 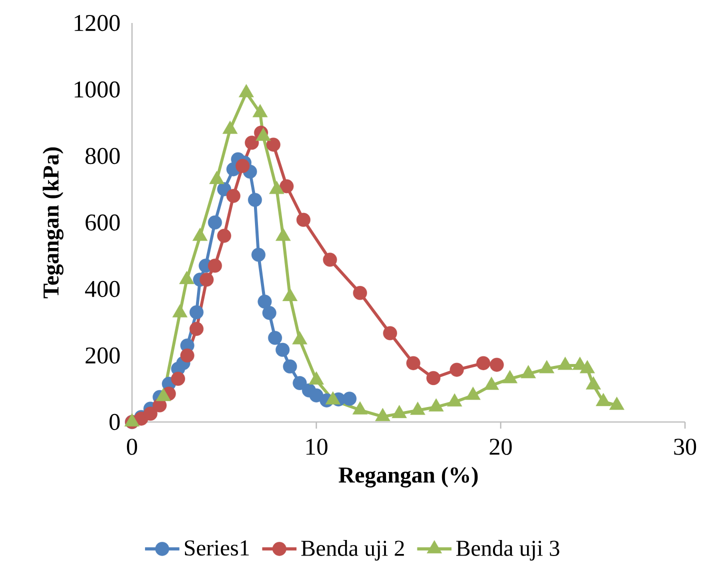 What do you see at coordinates (685, 446) in the screenshot?
I see `x-tick-label: 30` at bounding box center [685, 446].